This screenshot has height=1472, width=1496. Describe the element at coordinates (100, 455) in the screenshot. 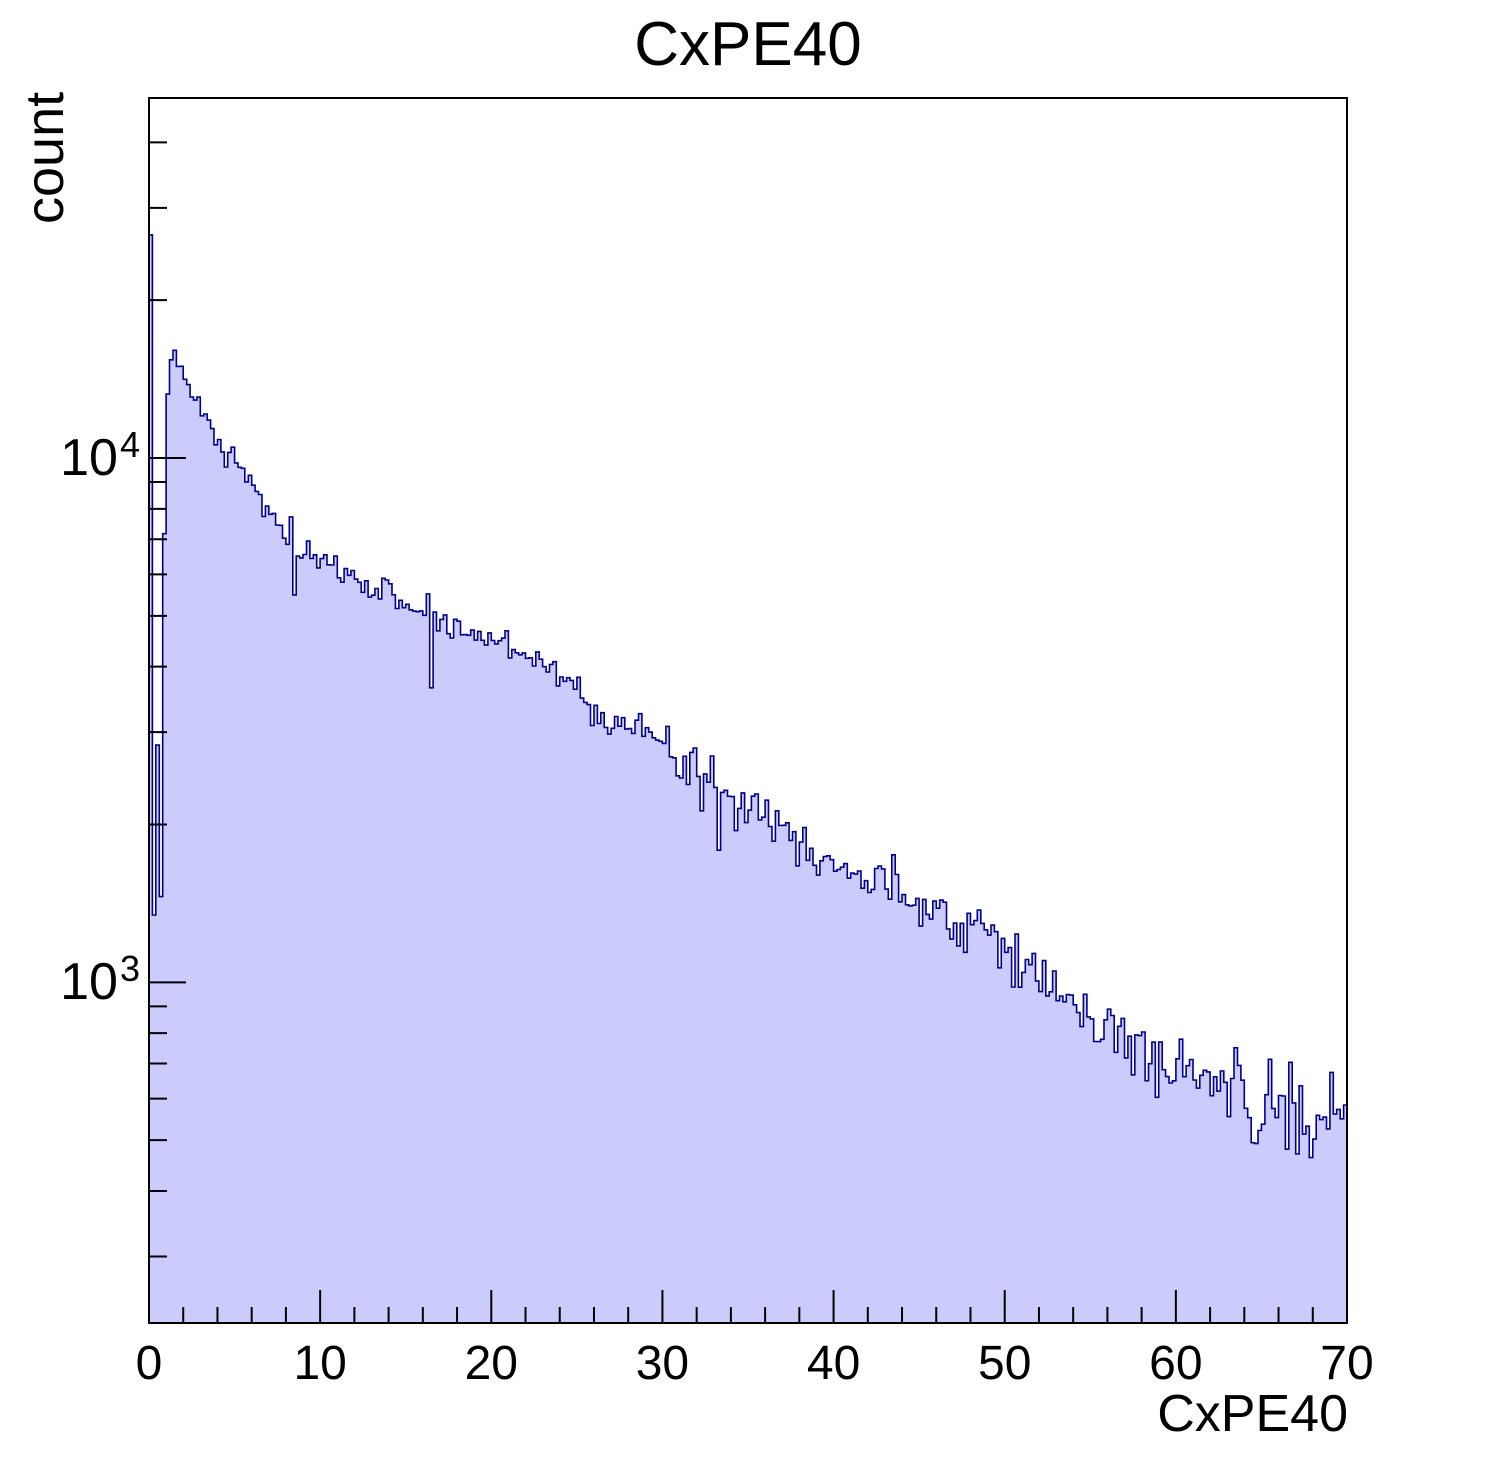

I see `y-tick-label: 10⁴` at that location.